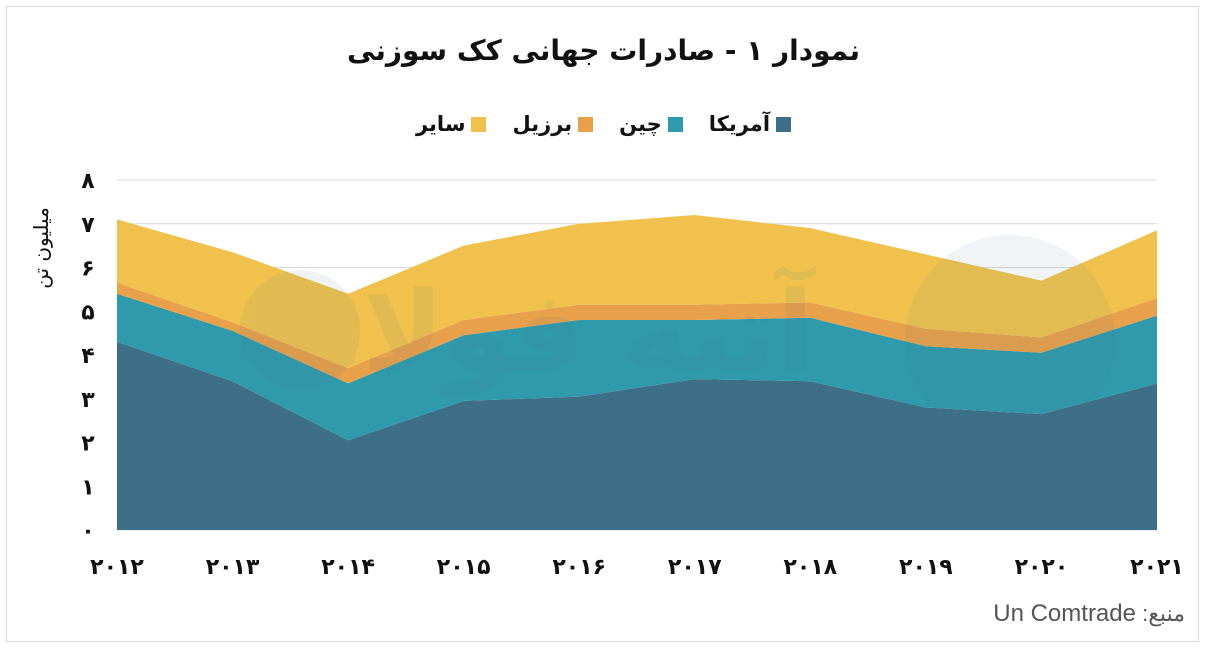  I want to click on legend-label-other: سایر, so click(440, 124).